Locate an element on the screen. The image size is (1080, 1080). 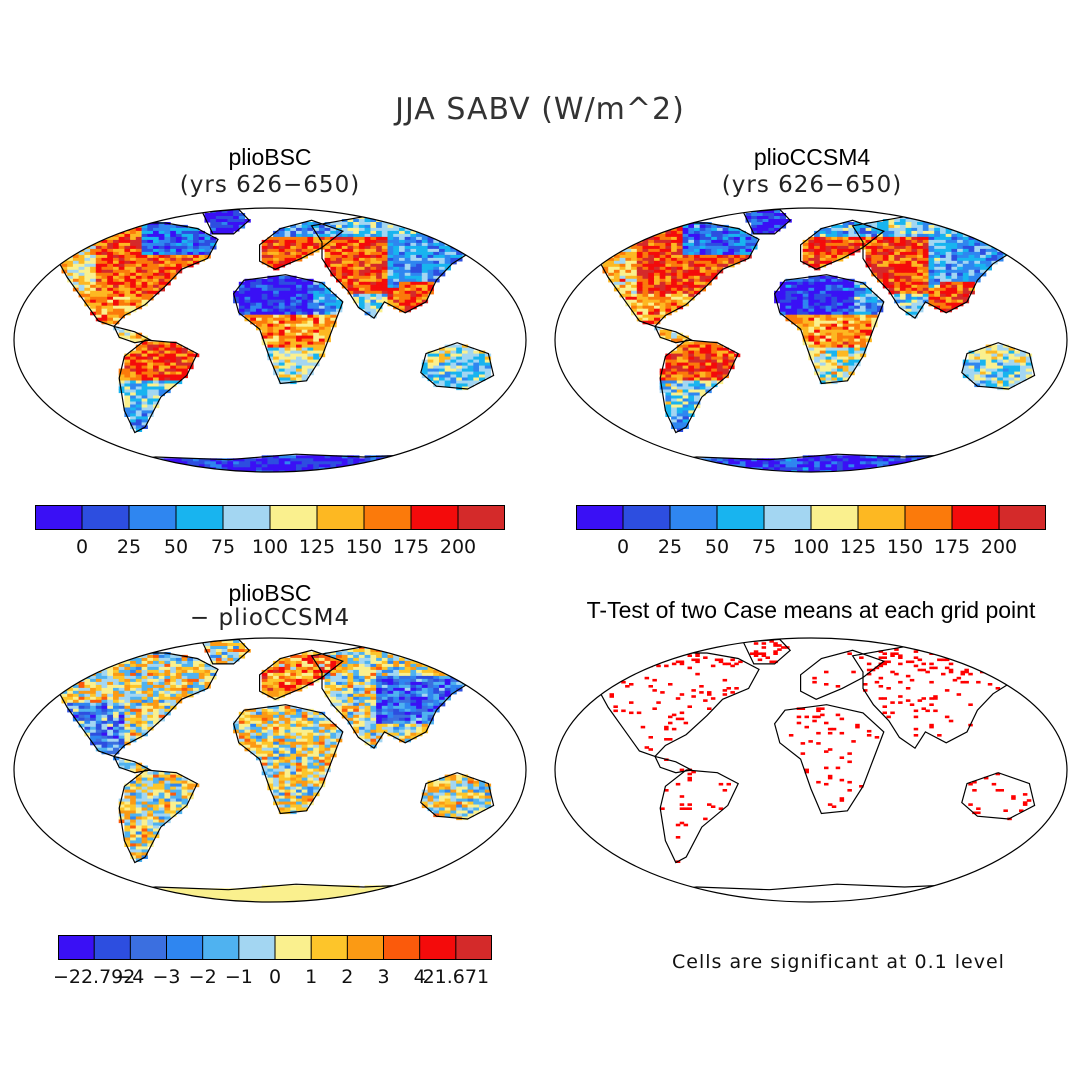
colorbar-tick-label: −2 is located at coordinates (202, 977).